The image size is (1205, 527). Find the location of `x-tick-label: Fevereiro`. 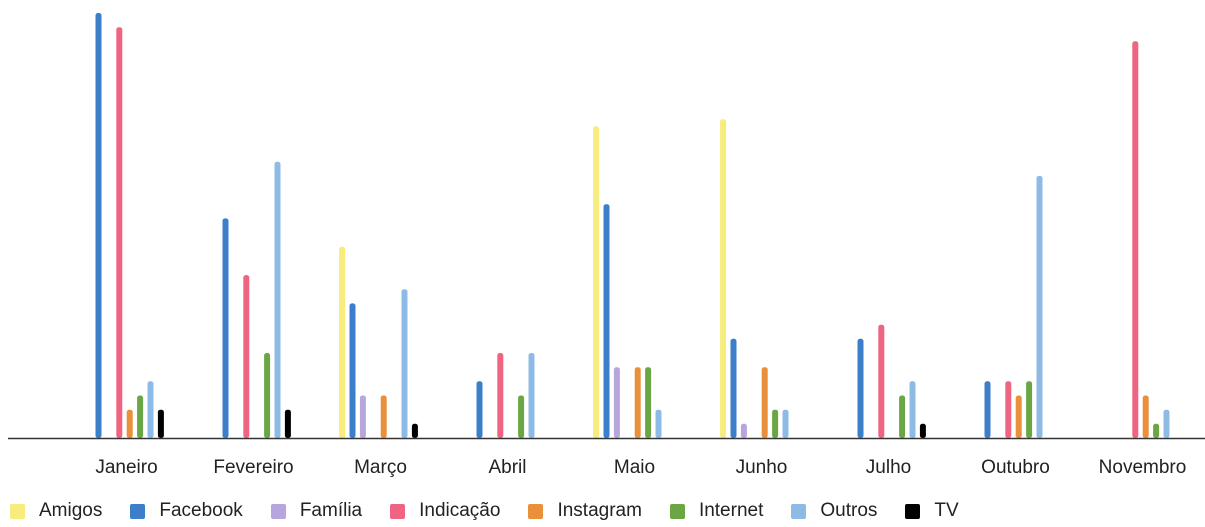

x-tick-label: Fevereiro is located at coordinates (253, 467).